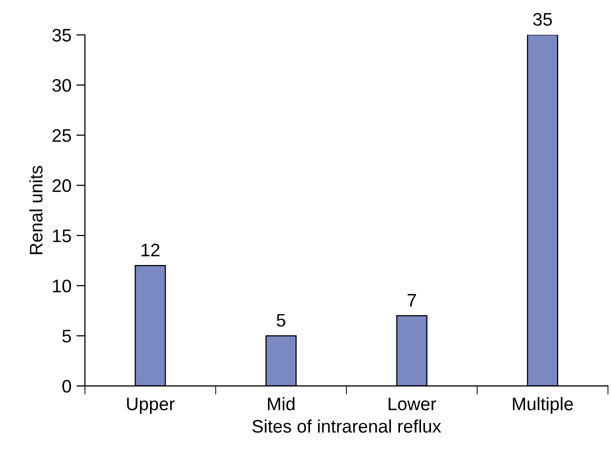 This screenshot has height=453, width=611. Describe the element at coordinates (542, 405) in the screenshot. I see `x-tick-label: Multiple` at that location.